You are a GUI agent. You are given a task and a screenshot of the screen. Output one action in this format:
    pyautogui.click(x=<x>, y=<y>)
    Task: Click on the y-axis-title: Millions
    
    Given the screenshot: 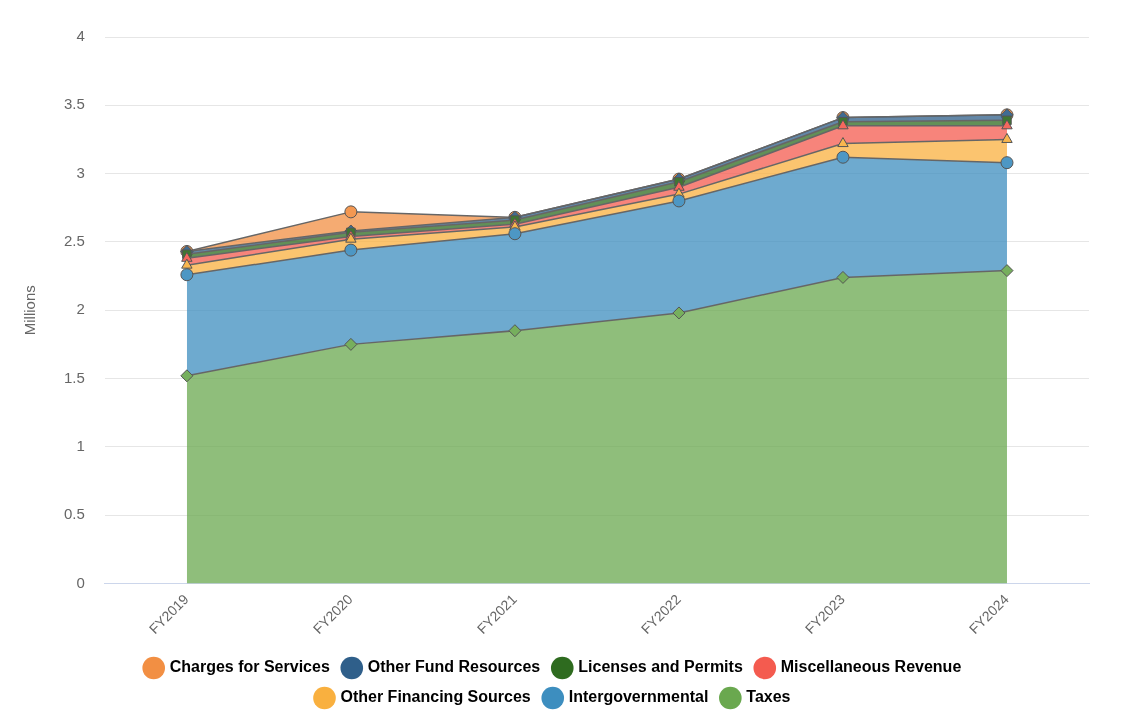 What is the action you would take?
    pyautogui.click(x=30, y=310)
    